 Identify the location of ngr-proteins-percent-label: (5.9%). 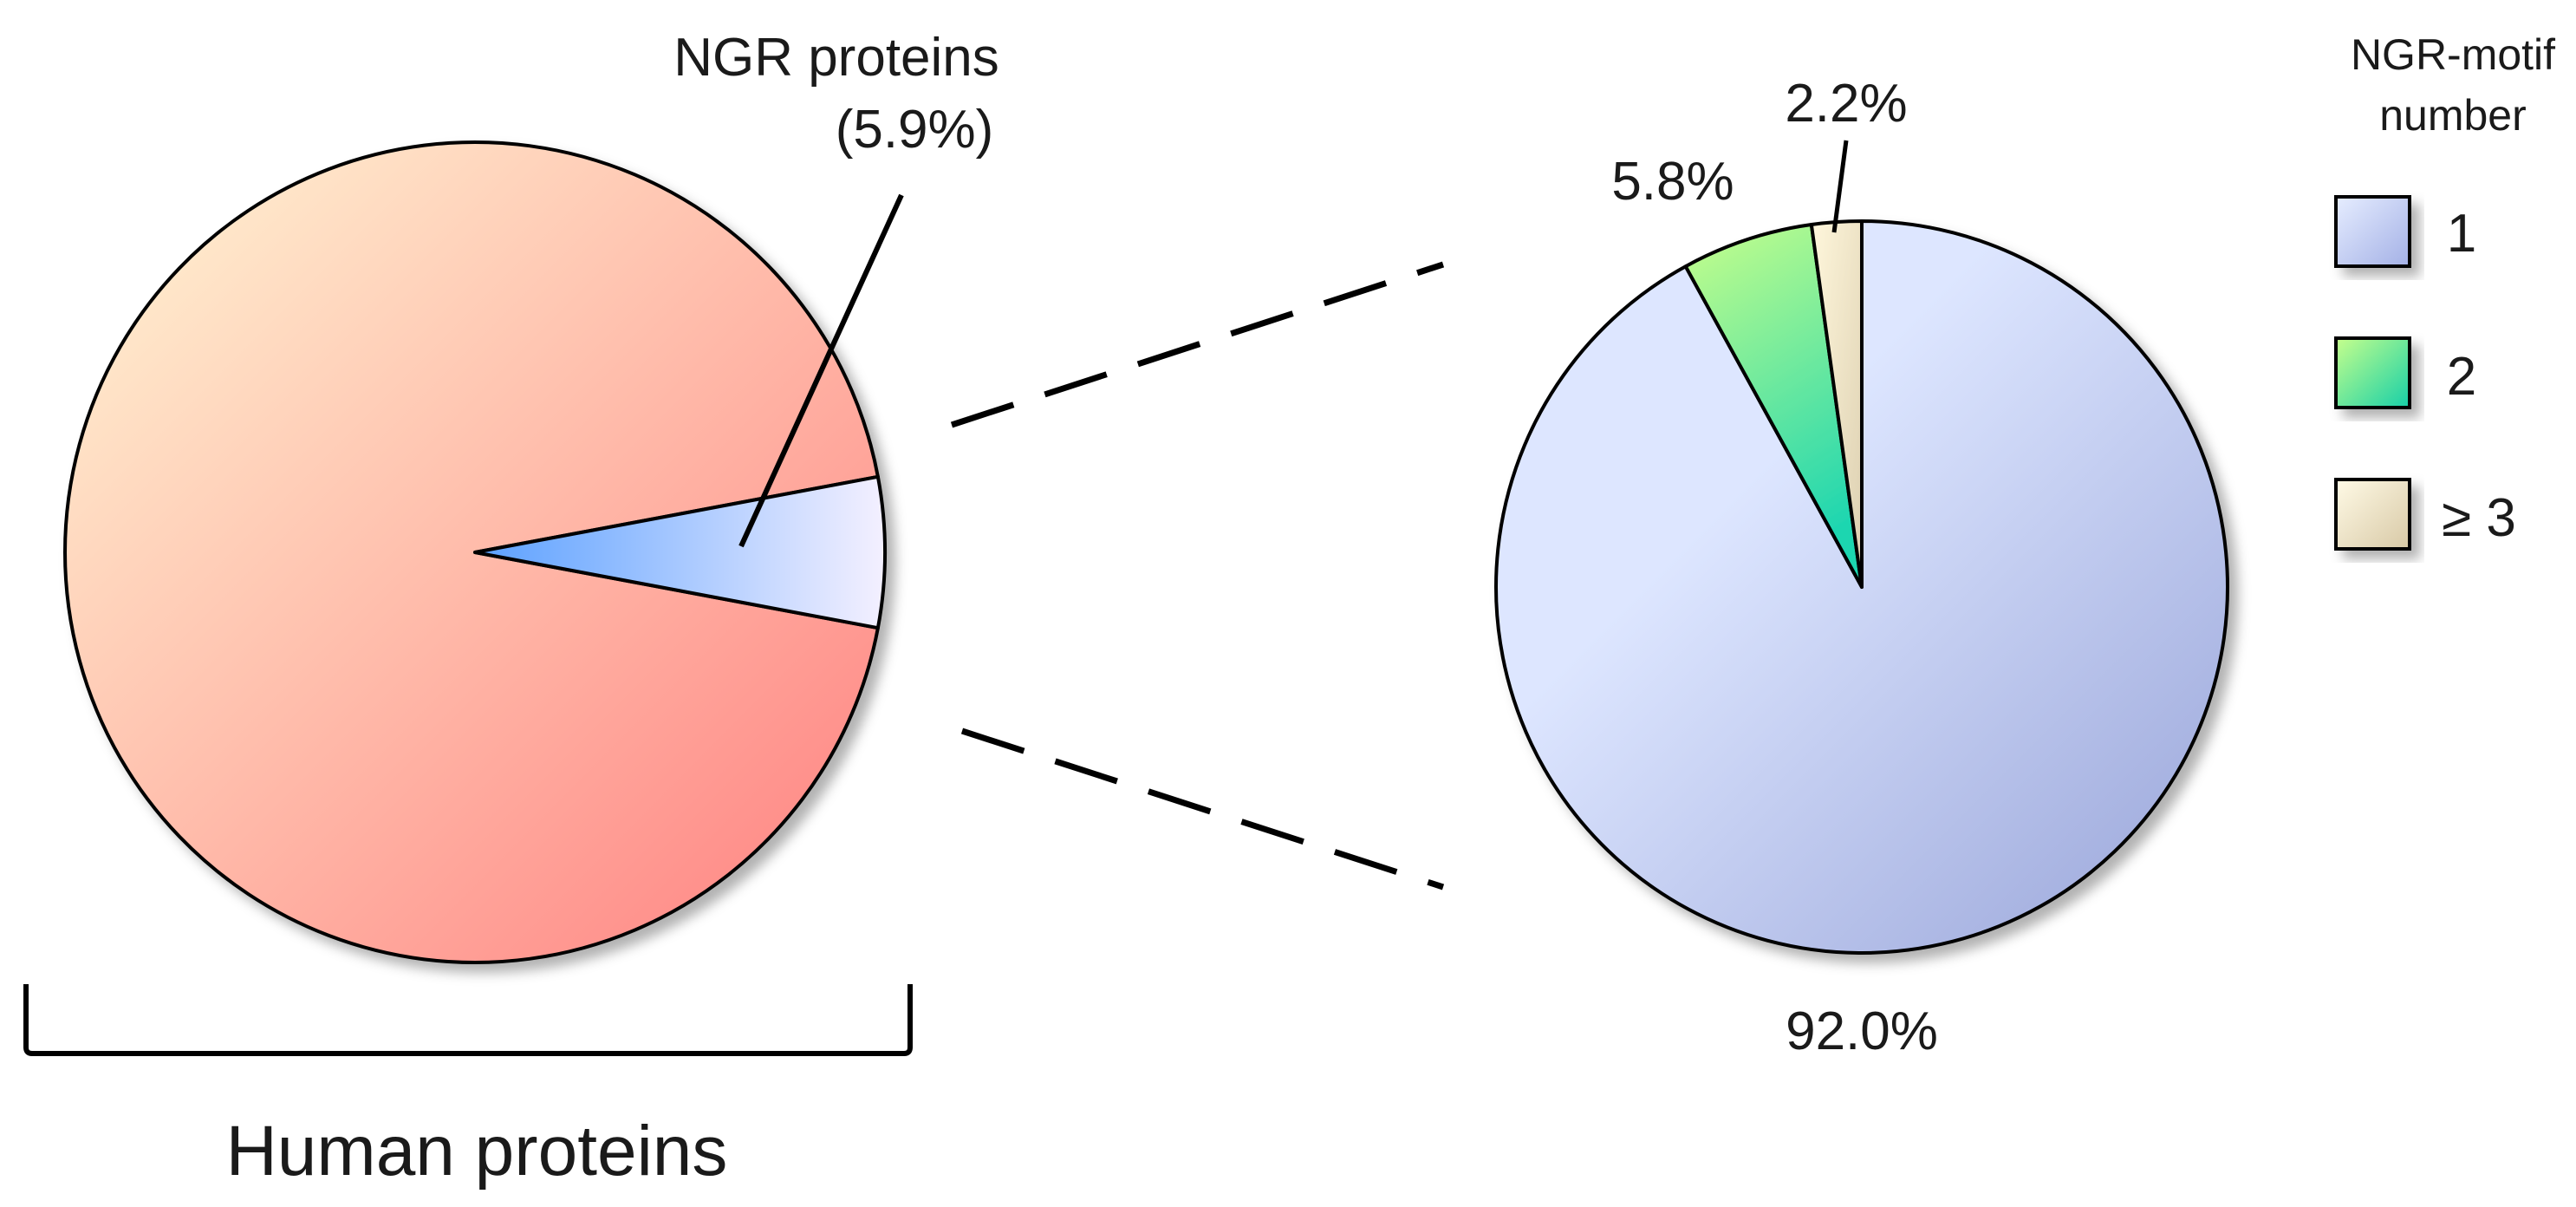
(915, 130).